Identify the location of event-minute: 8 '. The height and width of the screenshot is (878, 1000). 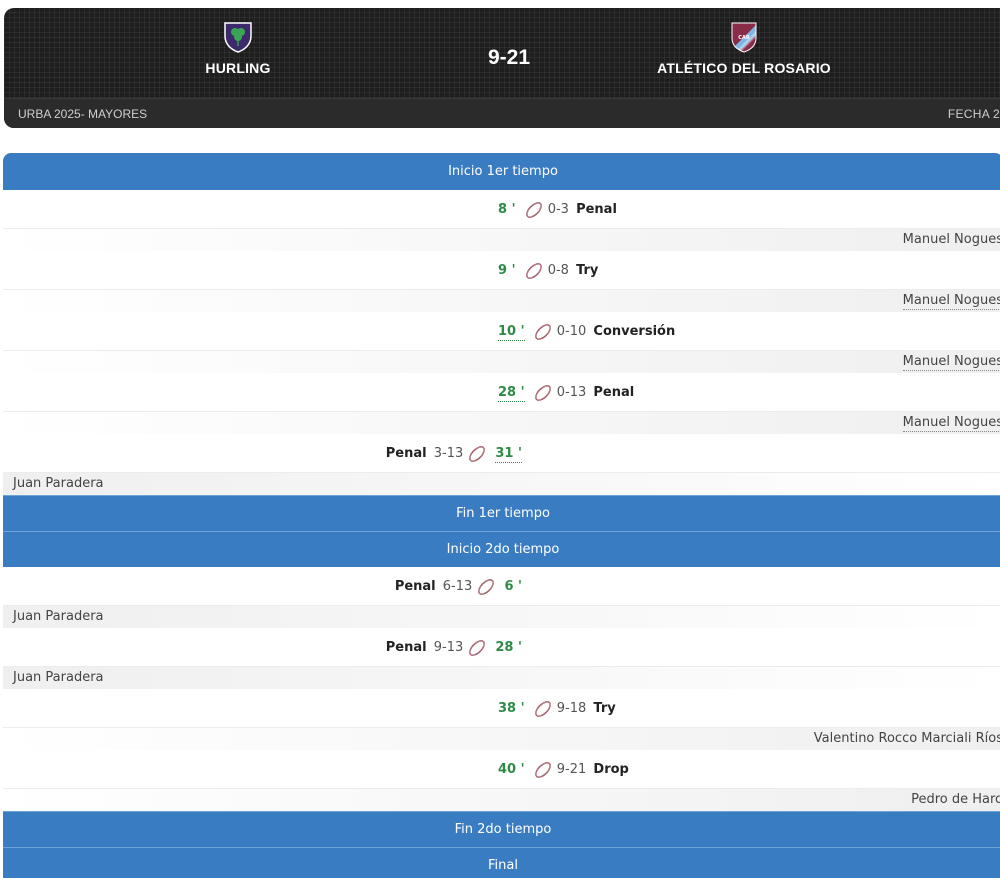
(507, 209).